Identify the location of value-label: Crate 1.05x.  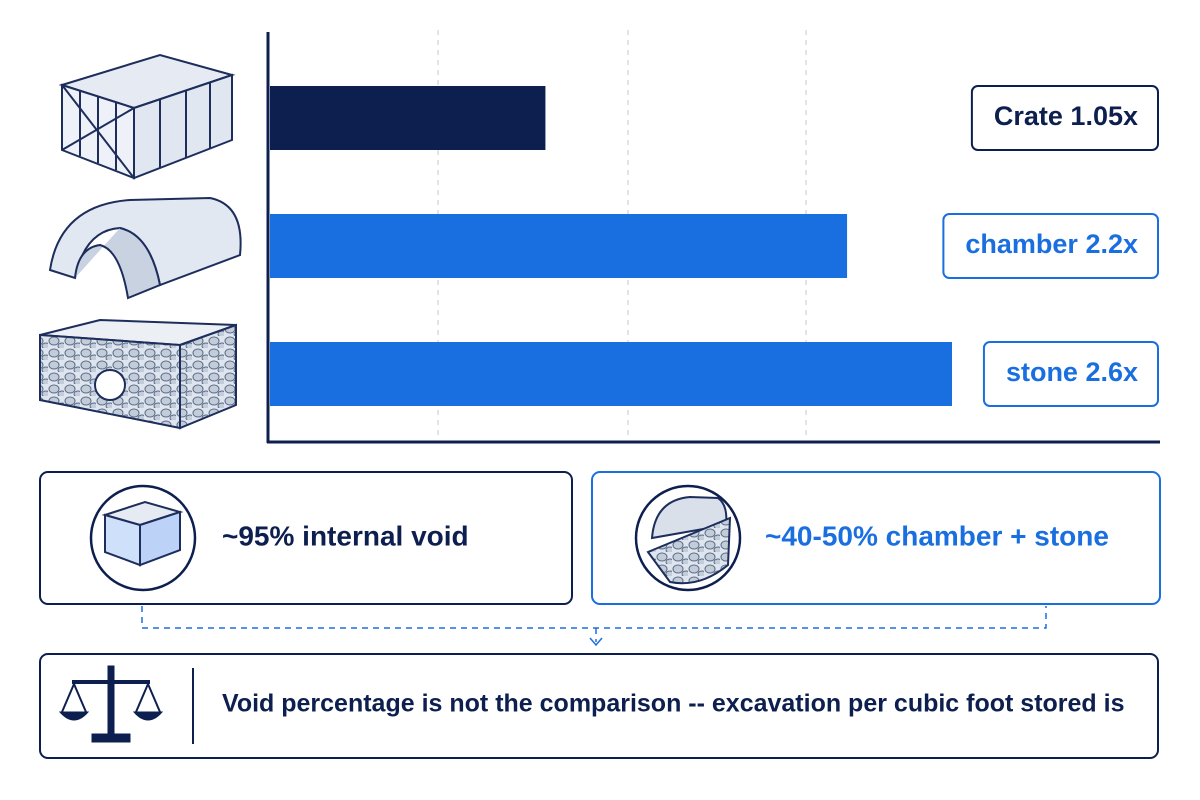
(1066, 116).